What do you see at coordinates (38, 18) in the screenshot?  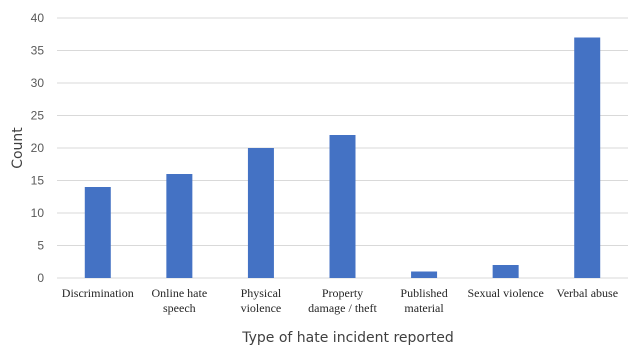 I see `y-tick-label: 40` at bounding box center [38, 18].